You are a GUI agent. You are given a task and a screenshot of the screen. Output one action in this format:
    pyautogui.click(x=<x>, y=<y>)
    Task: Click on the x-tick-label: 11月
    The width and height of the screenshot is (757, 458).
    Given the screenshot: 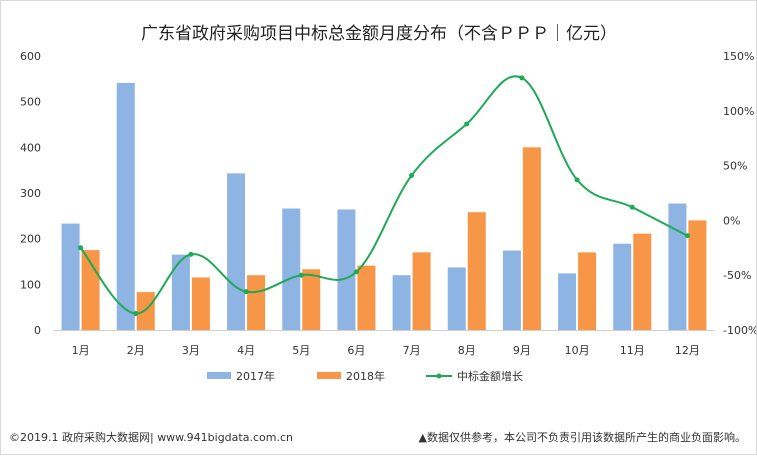 What is the action you would take?
    pyautogui.click(x=632, y=350)
    